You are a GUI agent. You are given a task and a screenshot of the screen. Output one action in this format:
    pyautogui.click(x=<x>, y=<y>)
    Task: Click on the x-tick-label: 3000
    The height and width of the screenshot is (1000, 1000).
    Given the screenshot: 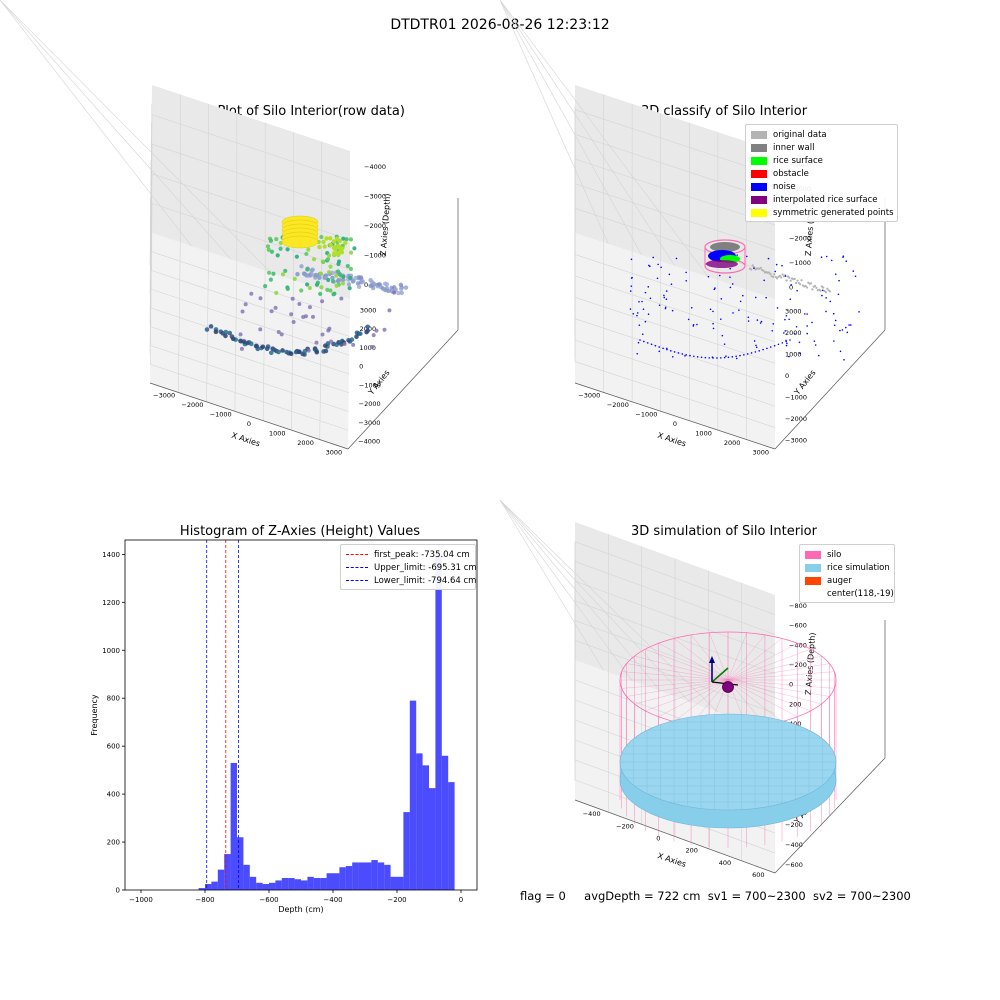 What is the action you would take?
    pyautogui.click(x=334, y=452)
    